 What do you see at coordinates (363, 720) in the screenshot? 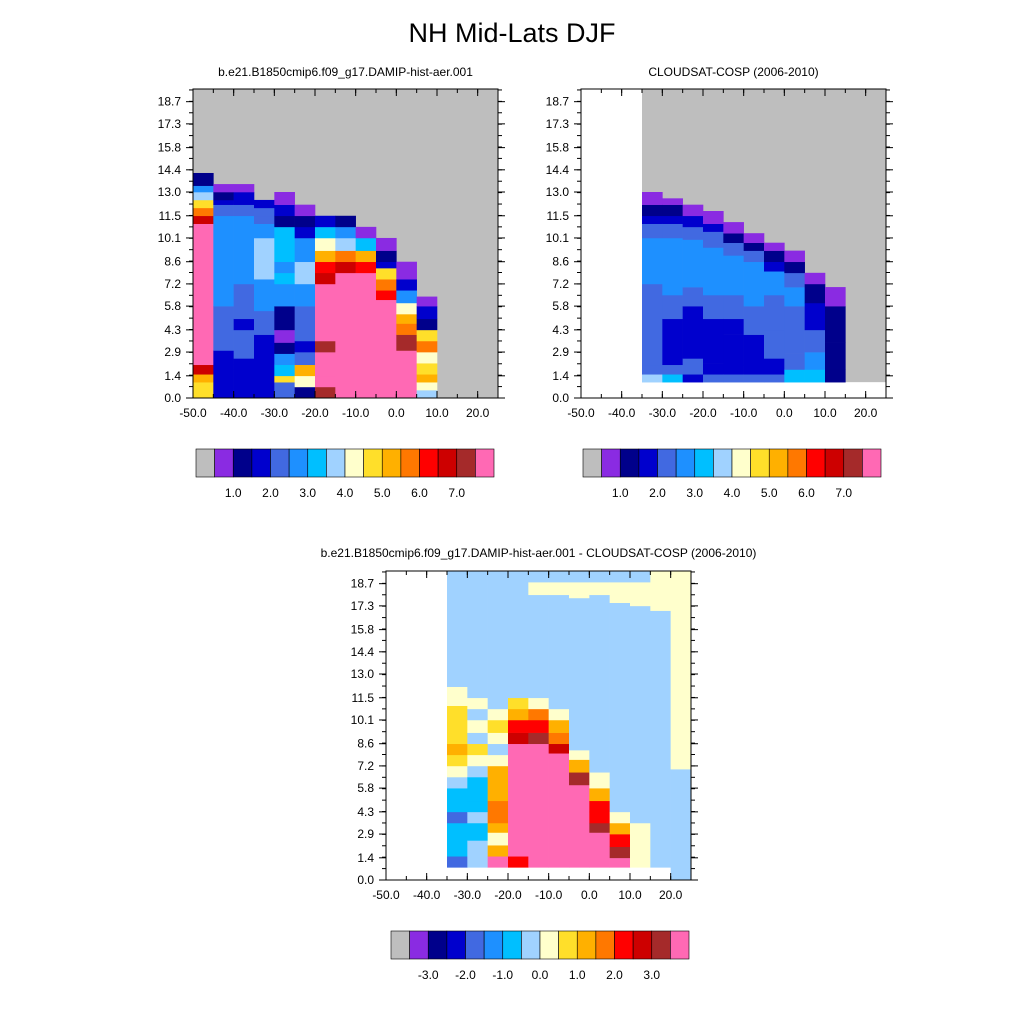
I see `y-tick-label: 10.1` at bounding box center [363, 720].